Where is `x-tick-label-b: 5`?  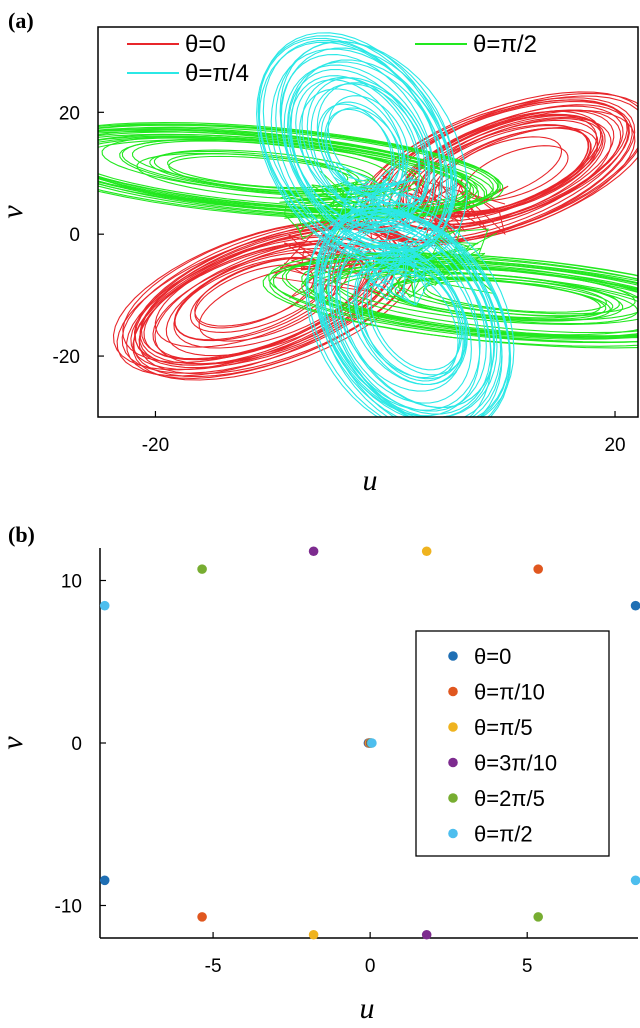
x-tick-label-b: 5 is located at coordinates (527, 966).